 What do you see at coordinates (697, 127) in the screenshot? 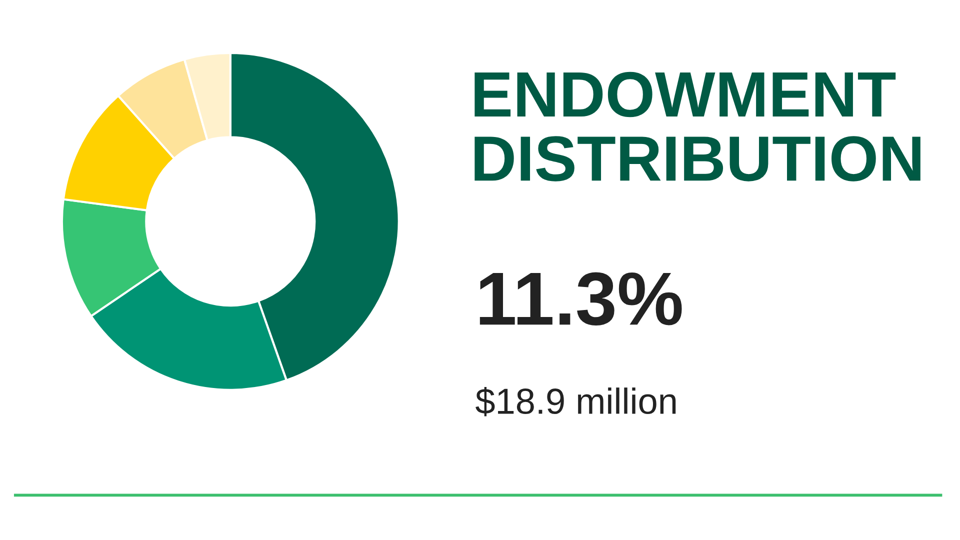
I see `text: ENDOWMENT DISTRIBUTION` at bounding box center [697, 127].